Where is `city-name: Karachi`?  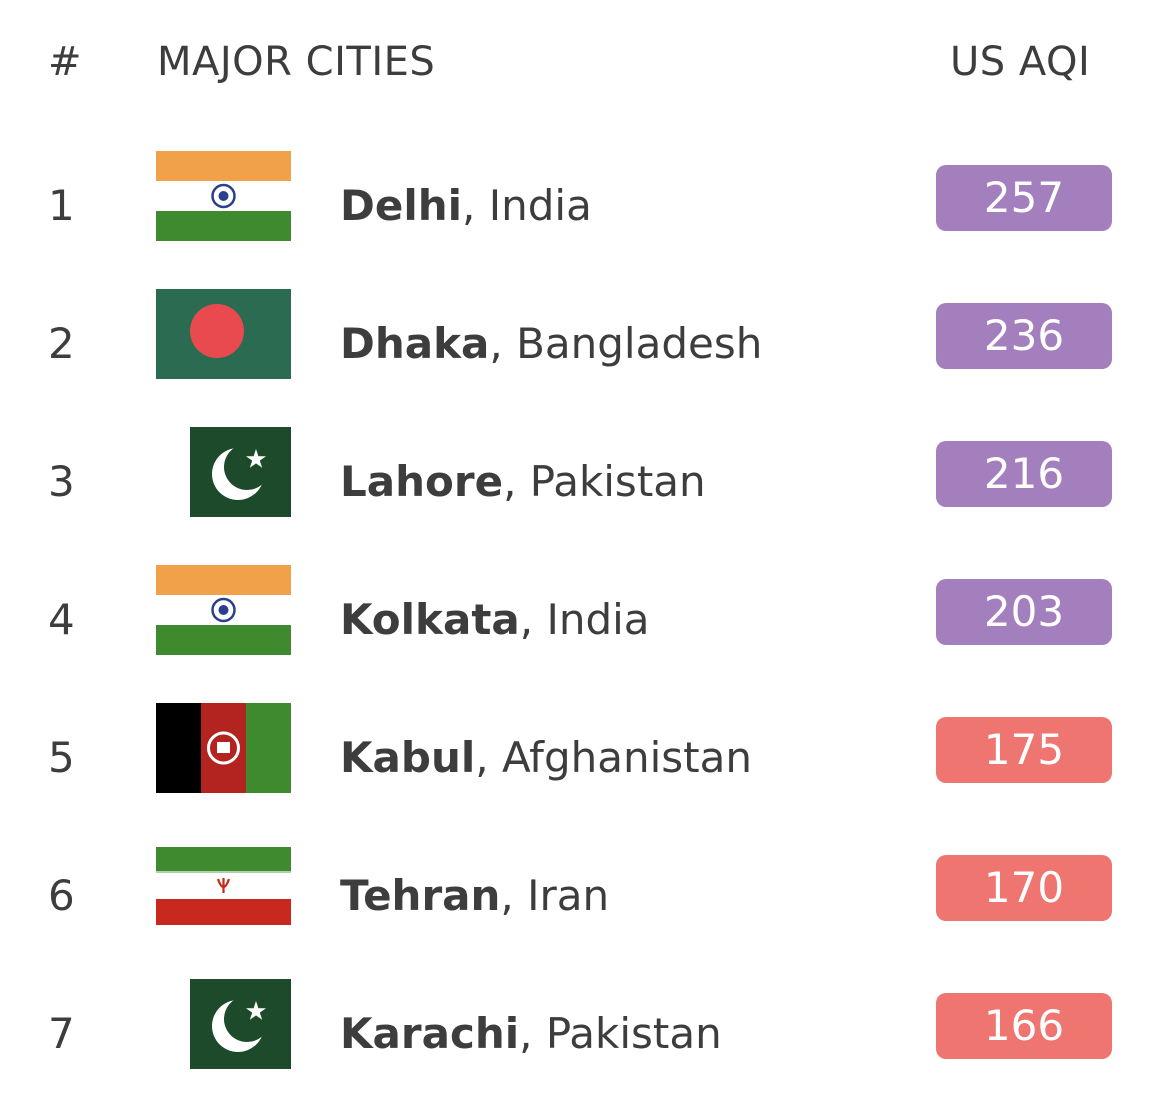 city-name: Karachi is located at coordinates (430, 1033).